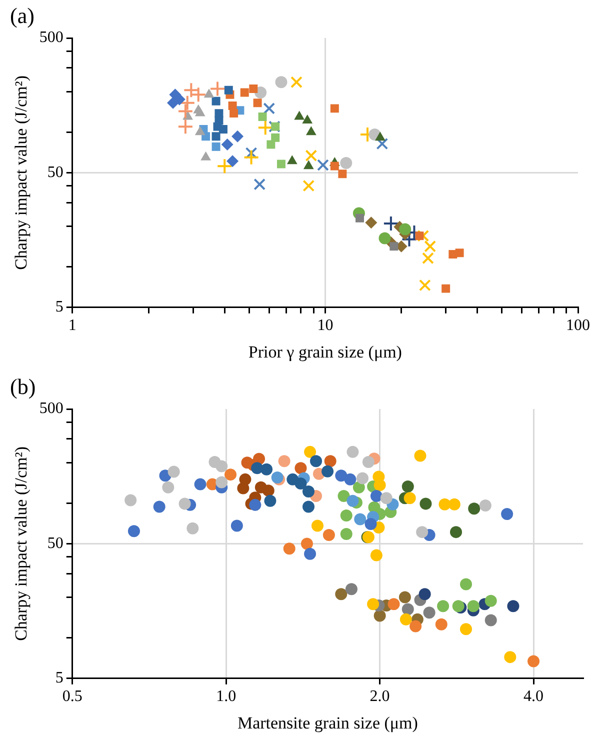  Describe the element at coordinates (72, 325) in the screenshot. I see `x-tick-label: 1` at that location.